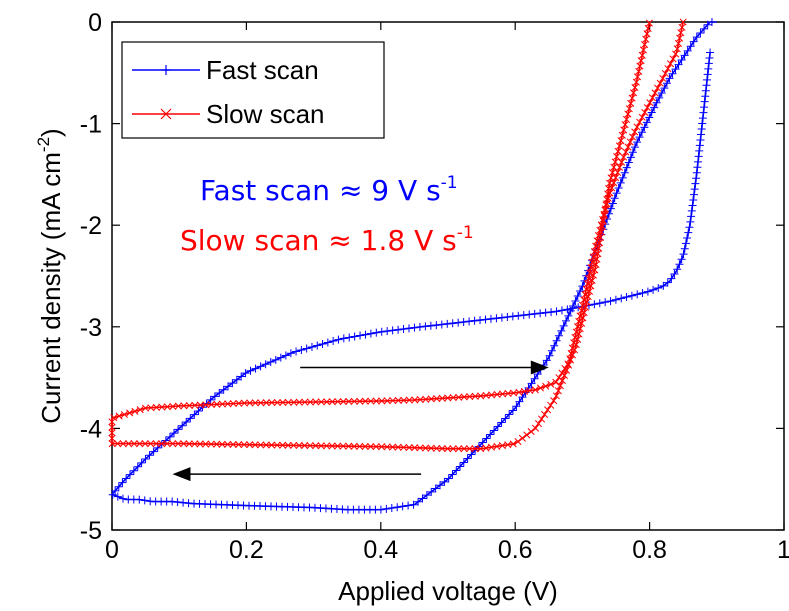  Describe the element at coordinates (539, 367) in the screenshot. I see `arrow-head` at that location.